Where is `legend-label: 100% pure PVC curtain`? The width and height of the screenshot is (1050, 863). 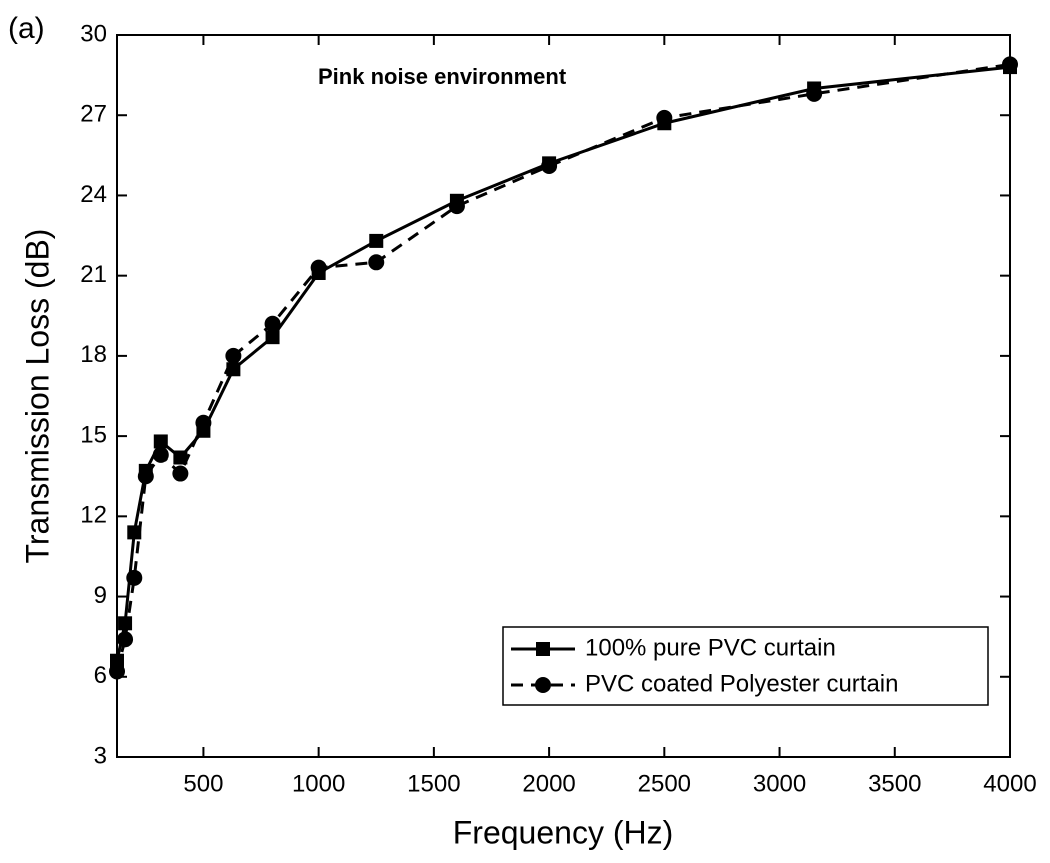 legend-label: 100% pure PVC curtain is located at coordinates (710, 647).